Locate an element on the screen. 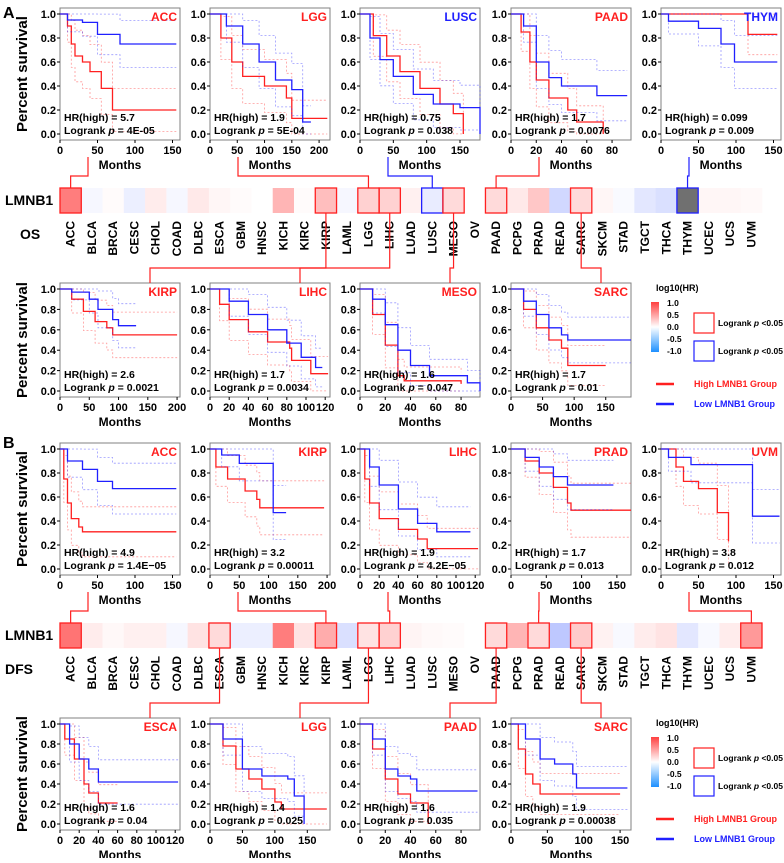  heatmap-cell-meso is located at coordinates (454, 200).